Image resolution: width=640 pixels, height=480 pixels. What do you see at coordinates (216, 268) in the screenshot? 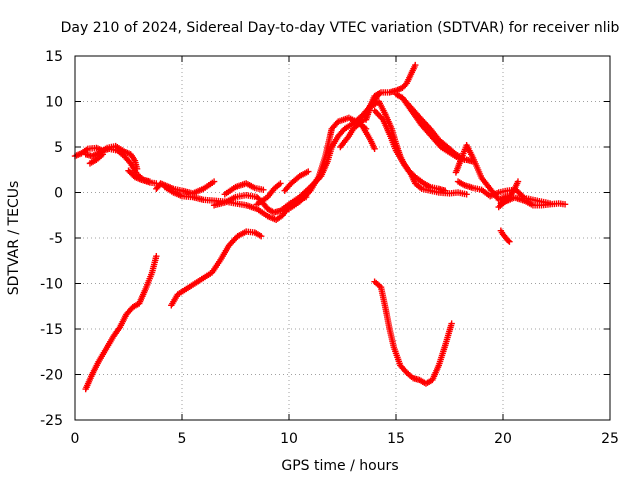
I see `series-track-x` at bounding box center [216, 268].